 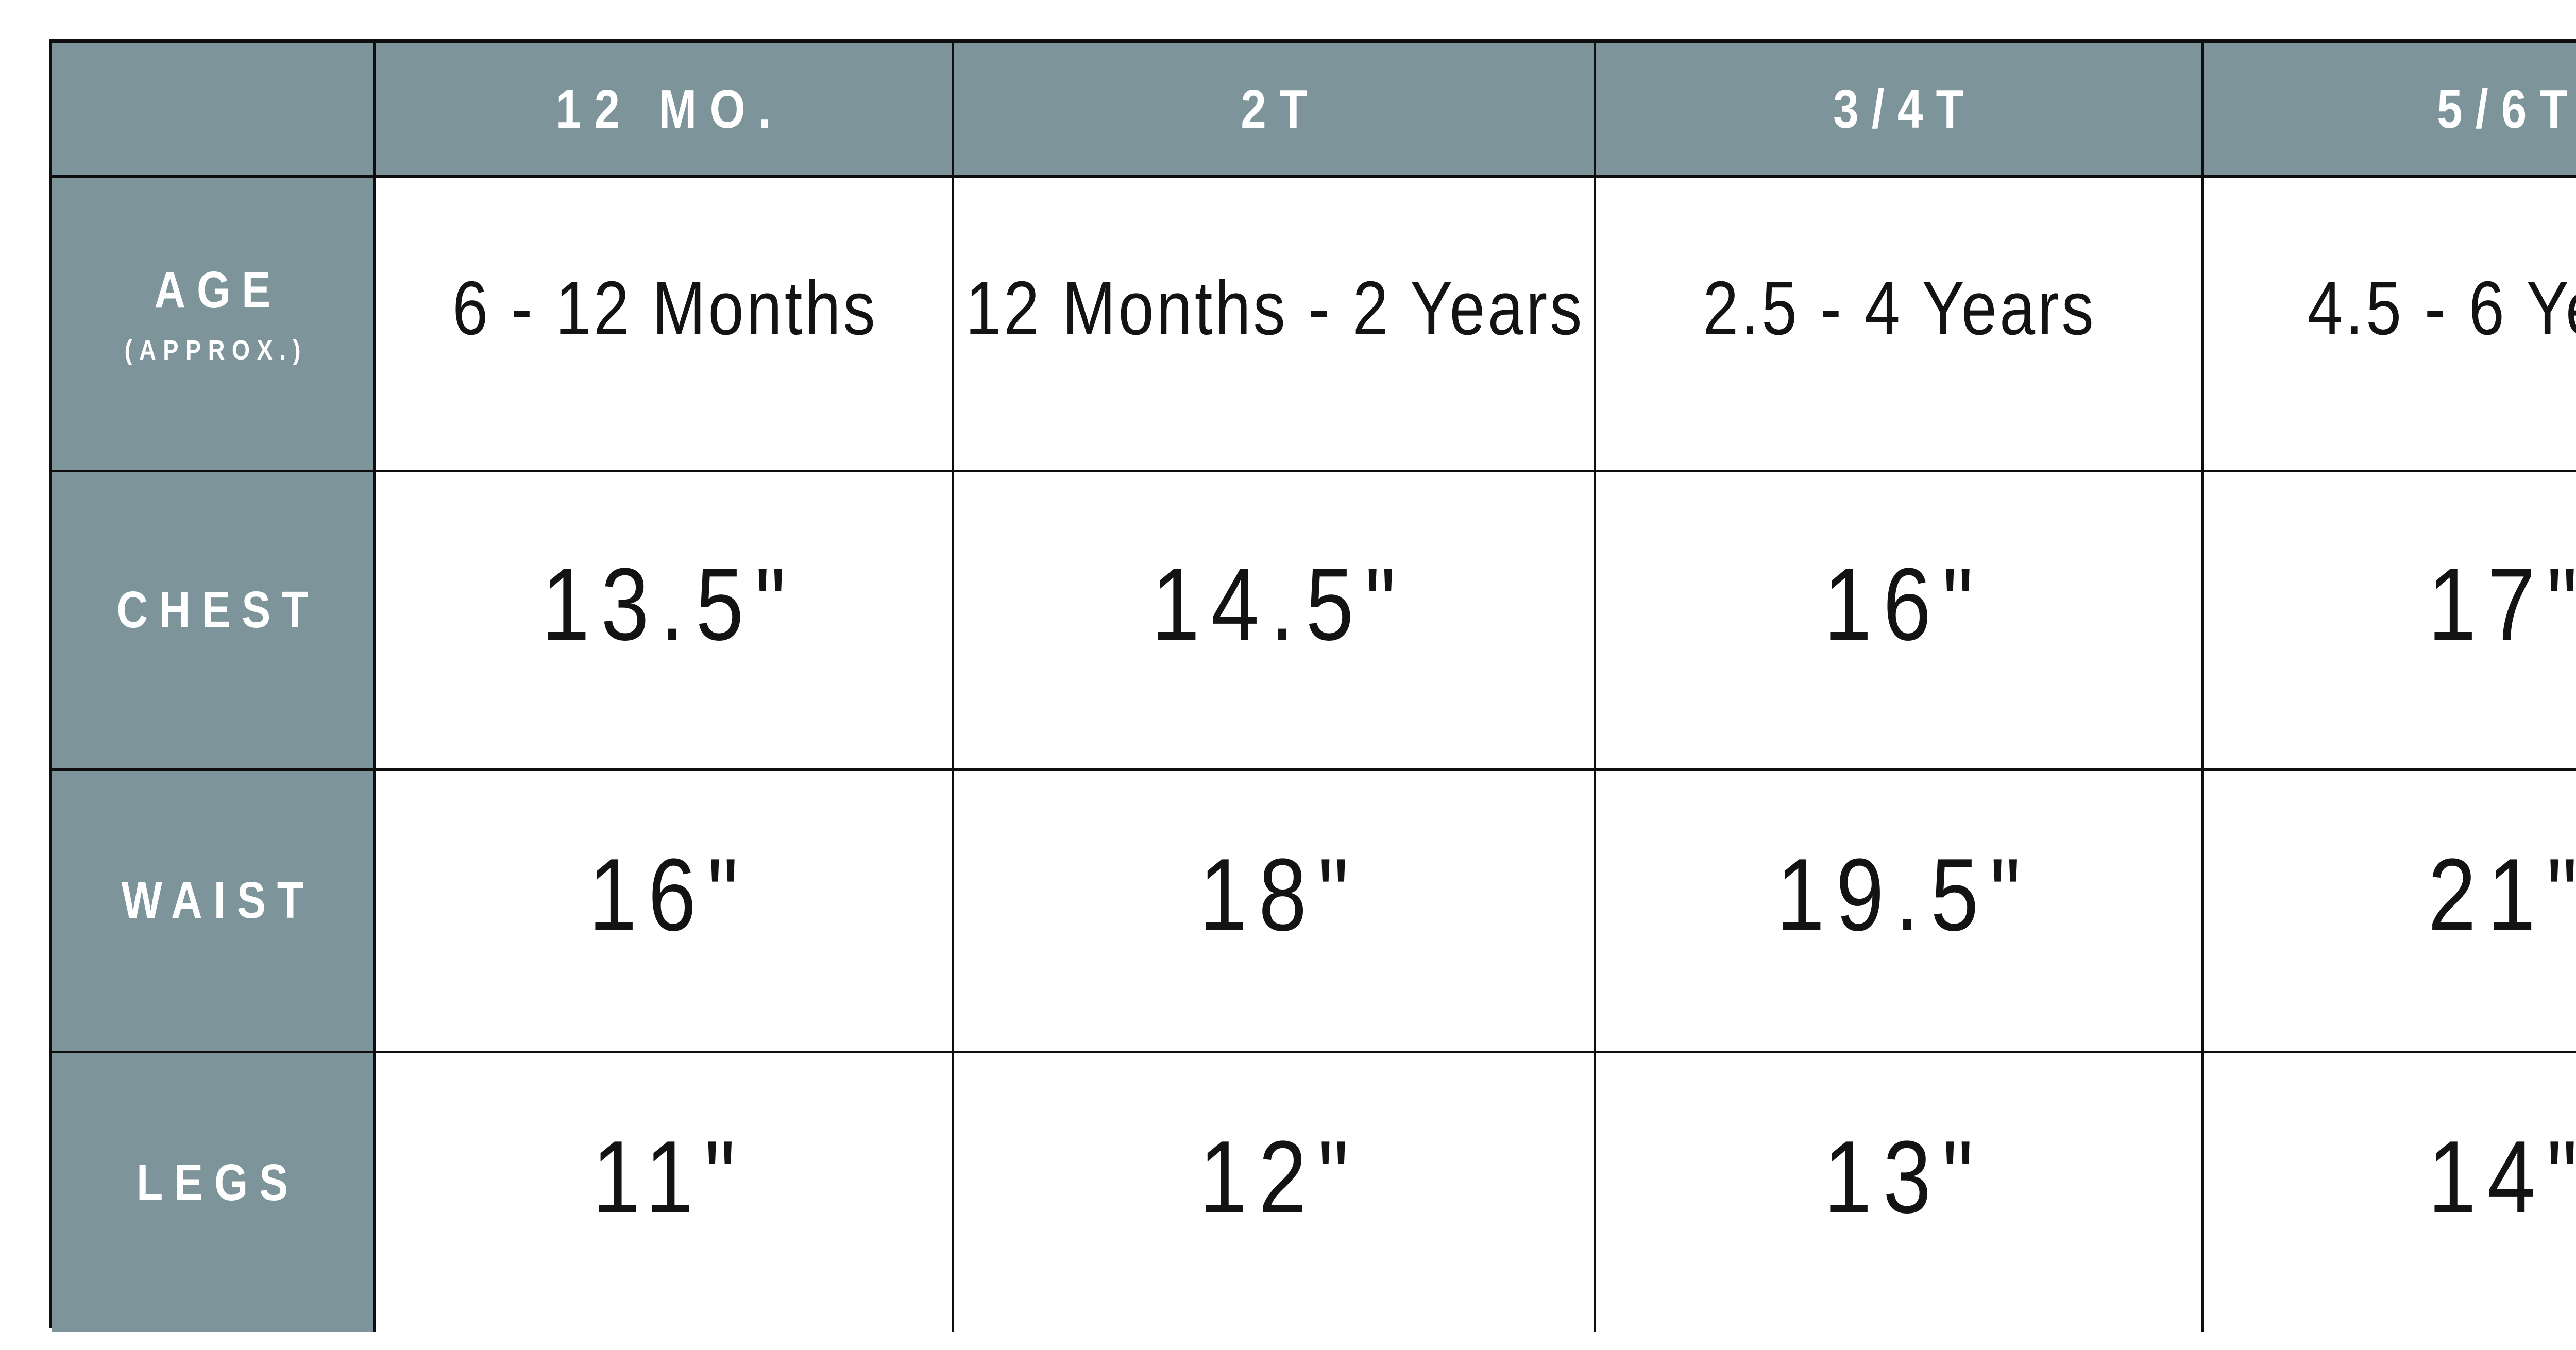 I want to click on chest-cell-2t: 14.5", so click(x=1275, y=621).